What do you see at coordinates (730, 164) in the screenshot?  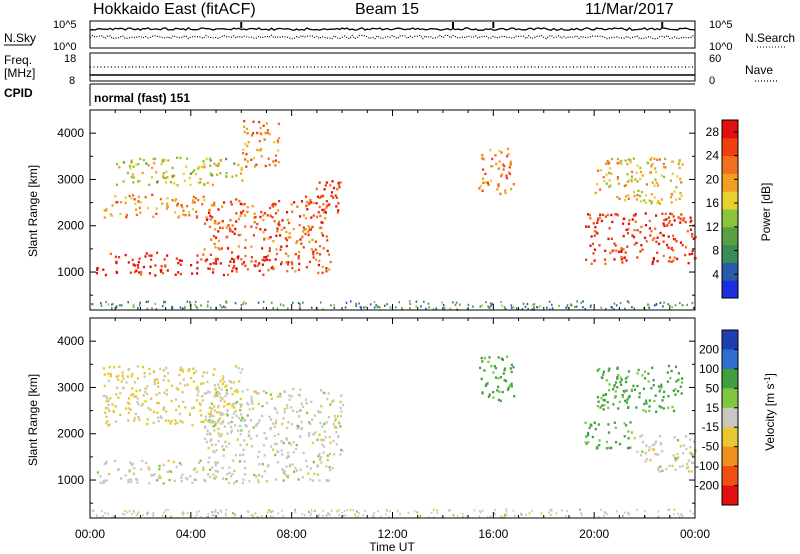 I see `power-colorbar-swatch` at bounding box center [730, 164].